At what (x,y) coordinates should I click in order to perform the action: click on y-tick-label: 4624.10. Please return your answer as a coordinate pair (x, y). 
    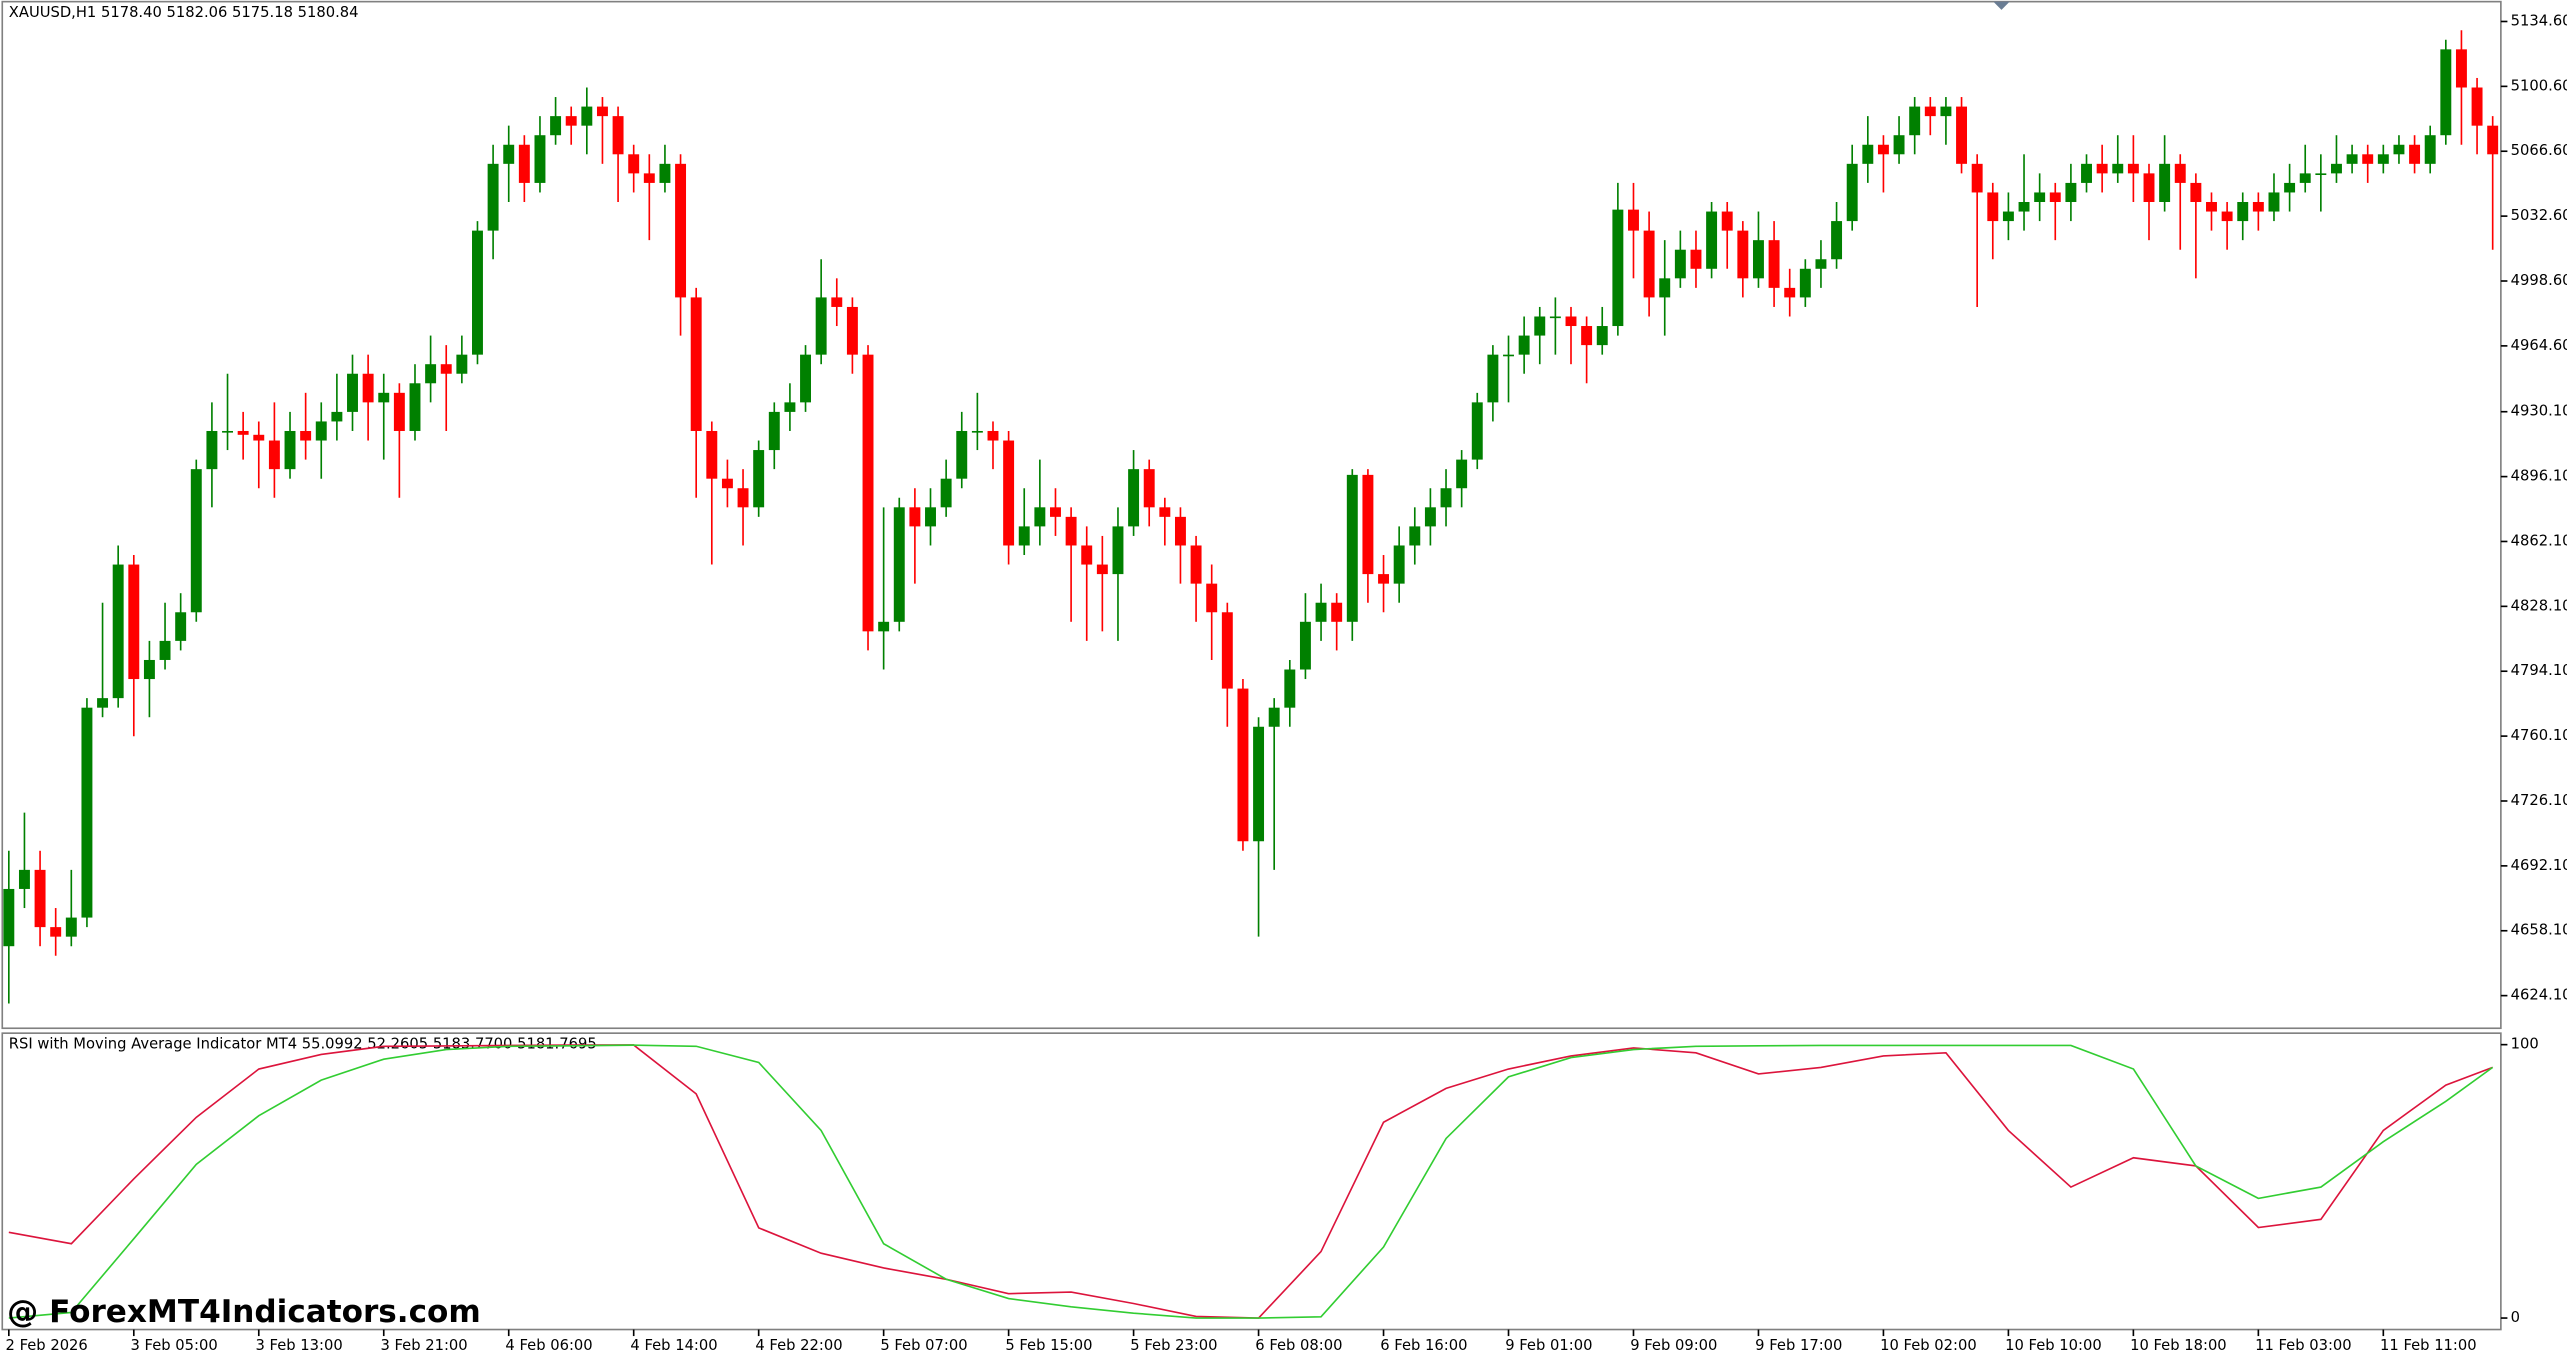
    Looking at the image, I should click on (2539, 995).